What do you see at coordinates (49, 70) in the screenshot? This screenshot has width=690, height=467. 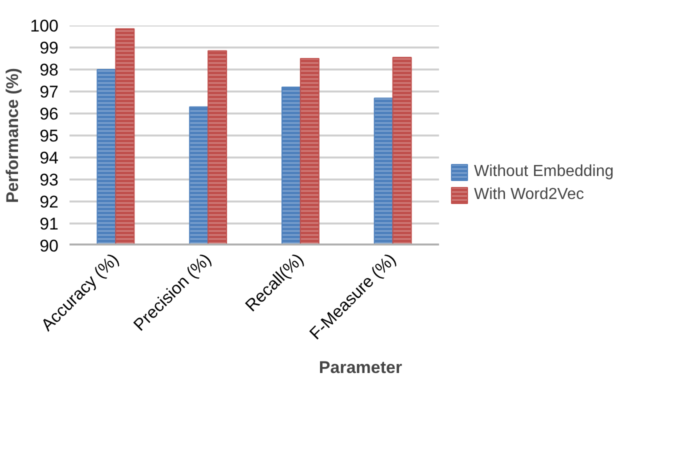 I see `y-tick-label: 98` at bounding box center [49, 70].